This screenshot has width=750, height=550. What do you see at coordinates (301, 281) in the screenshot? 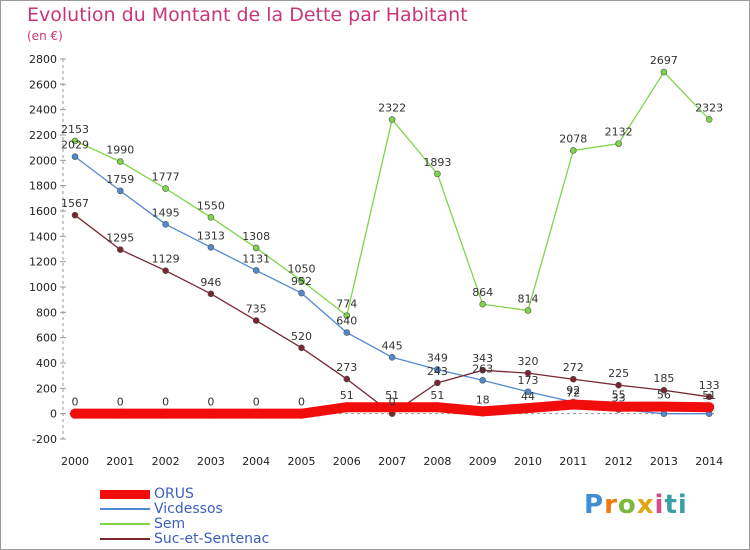
I see `data-label-vicdessos: 952` at bounding box center [301, 281].